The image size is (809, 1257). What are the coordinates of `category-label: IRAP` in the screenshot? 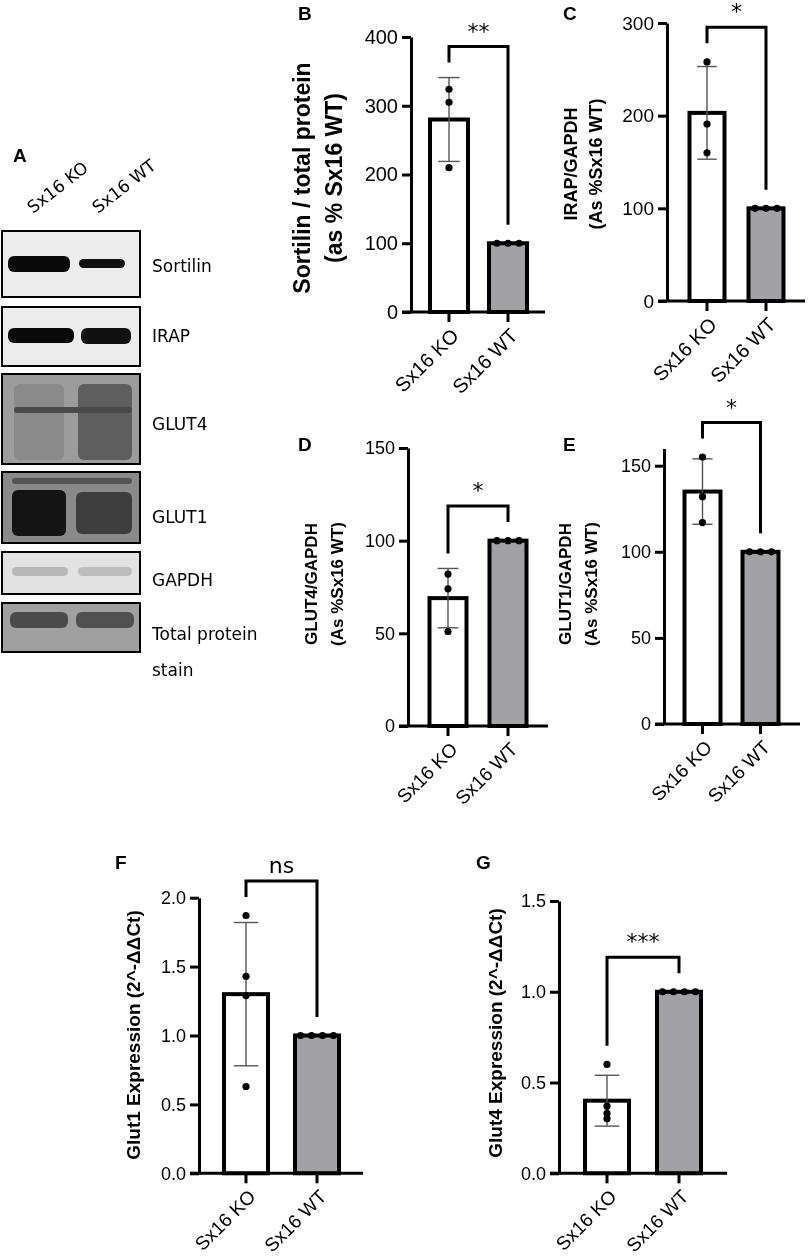 It's located at (171, 336).